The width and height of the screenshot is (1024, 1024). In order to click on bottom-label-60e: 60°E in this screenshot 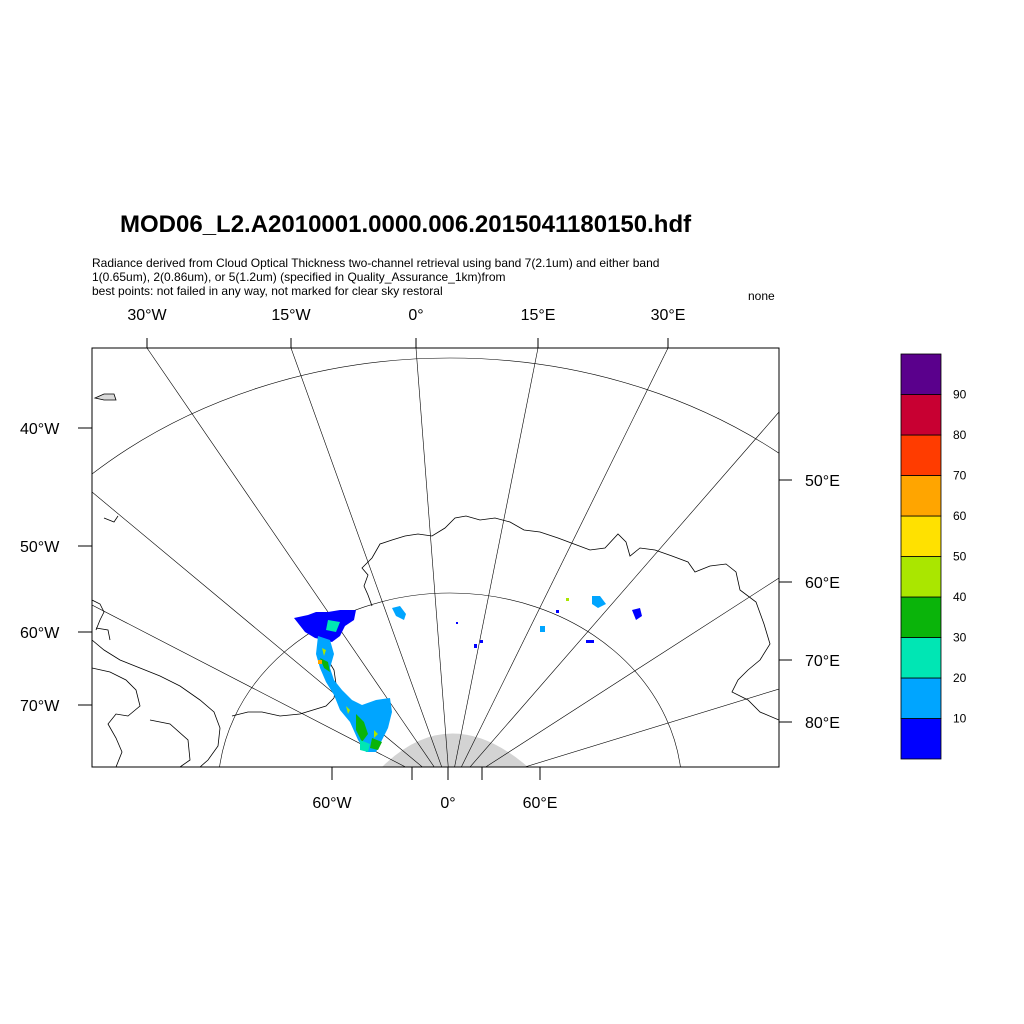, I will do `click(540, 803)`.